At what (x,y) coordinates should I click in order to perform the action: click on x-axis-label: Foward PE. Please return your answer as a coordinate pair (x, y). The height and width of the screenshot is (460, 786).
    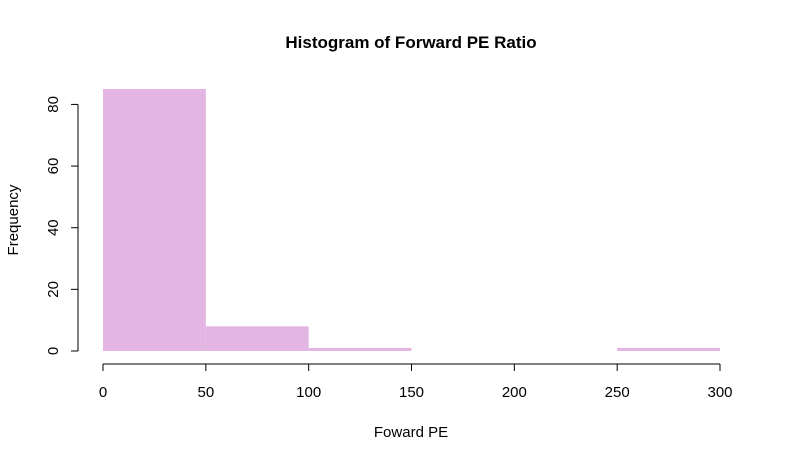
    Looking at the image, I should click on (411, 432).